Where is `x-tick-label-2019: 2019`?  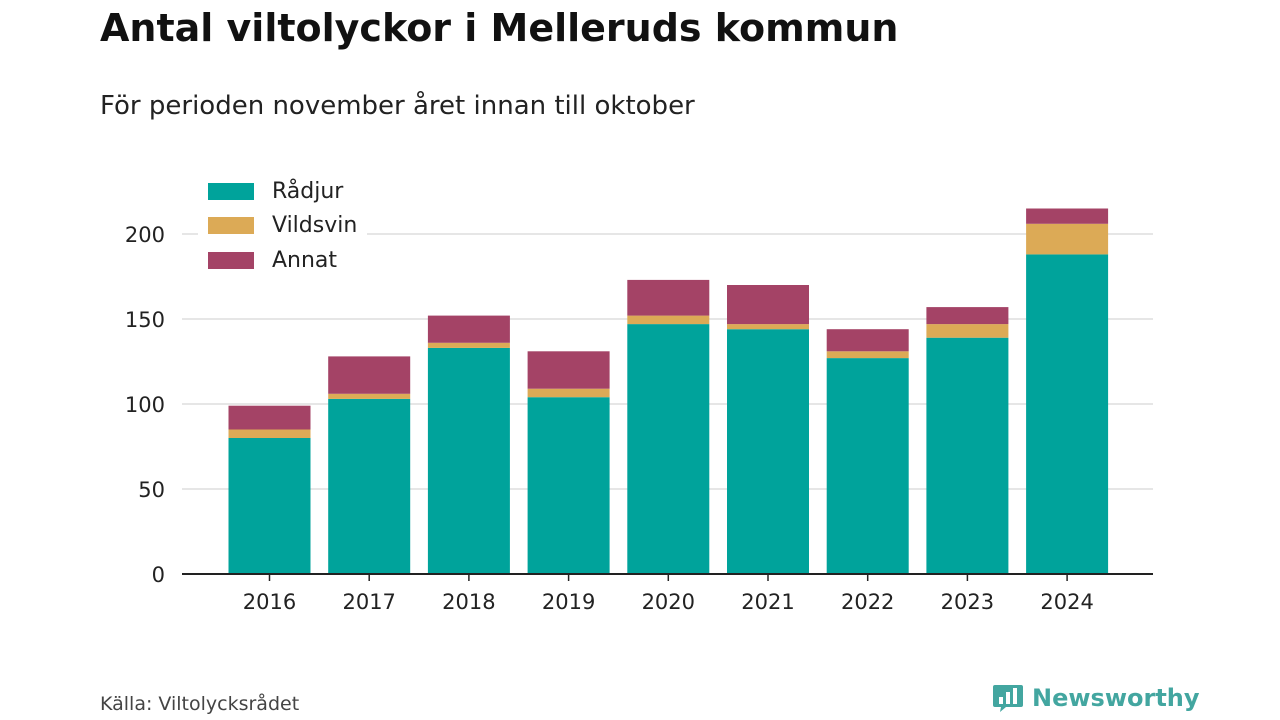 x-tick-label-2019: 2019 is located at coordinates (568, 602).